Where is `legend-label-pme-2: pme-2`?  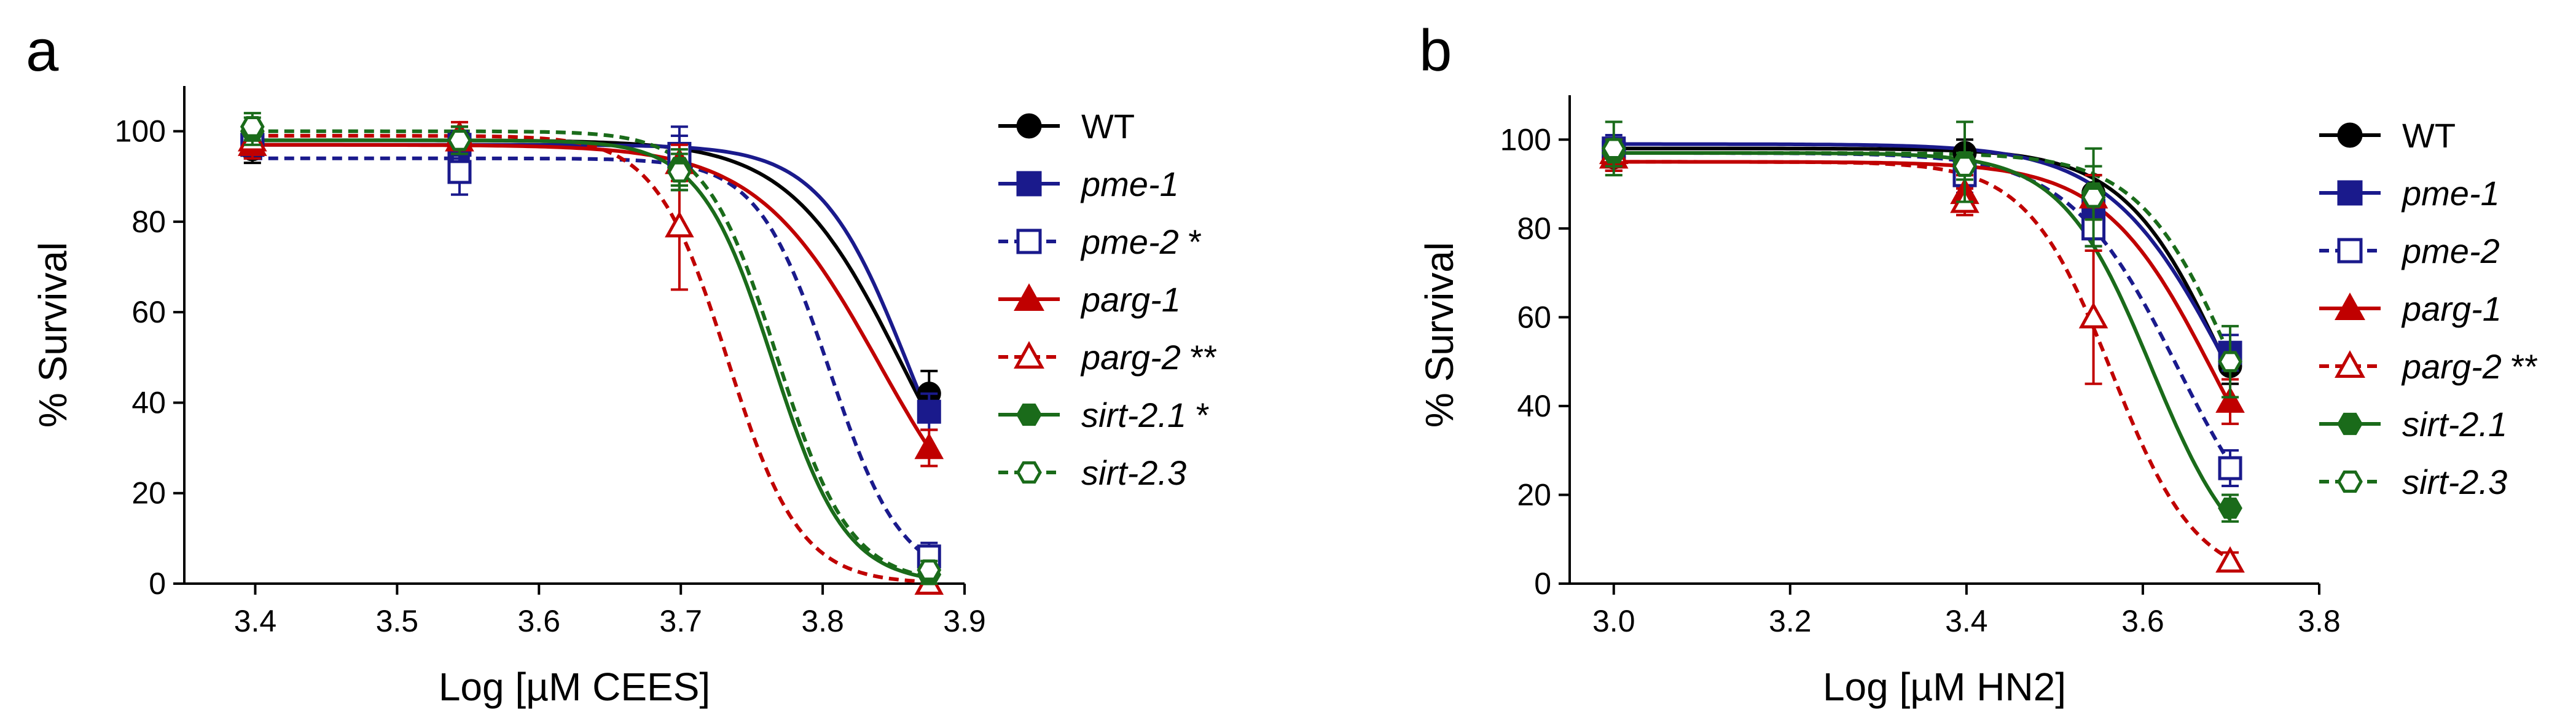
legend-label-pme-2: pme-2 is located at coordinates (2450, 251).